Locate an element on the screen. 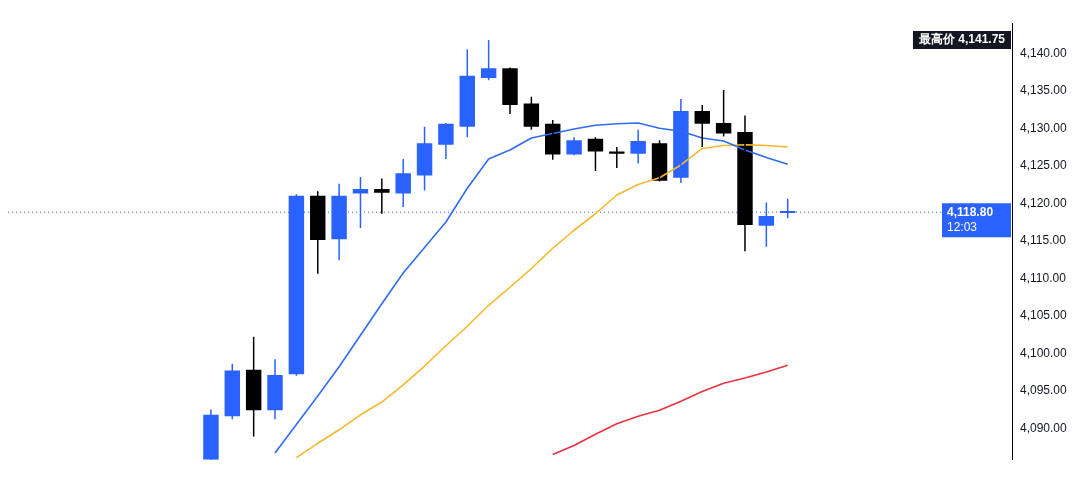 This screenshot has height=483, width=1092. y-tick-label: 4,135.00 is located at coordinates (1044, 90).